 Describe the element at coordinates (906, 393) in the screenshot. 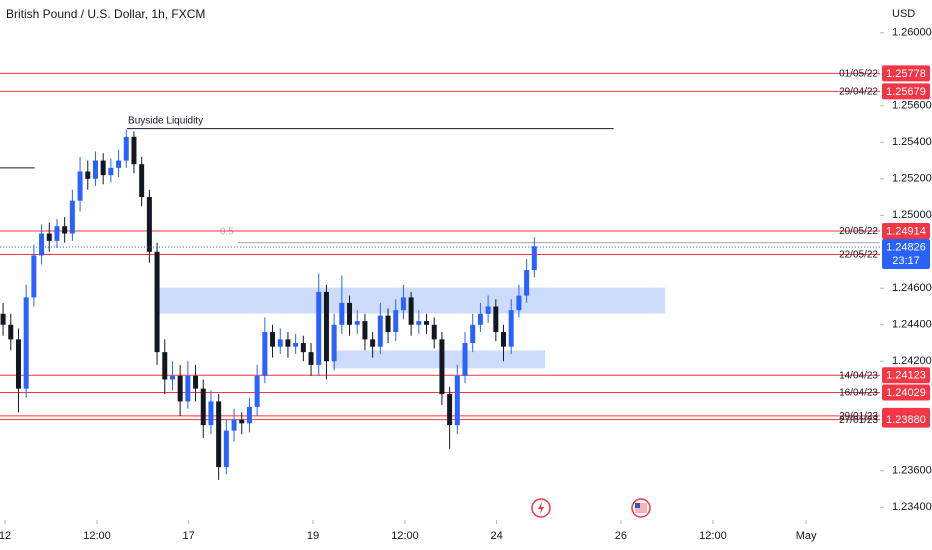

I see `level-price: 1.24029` at that location.